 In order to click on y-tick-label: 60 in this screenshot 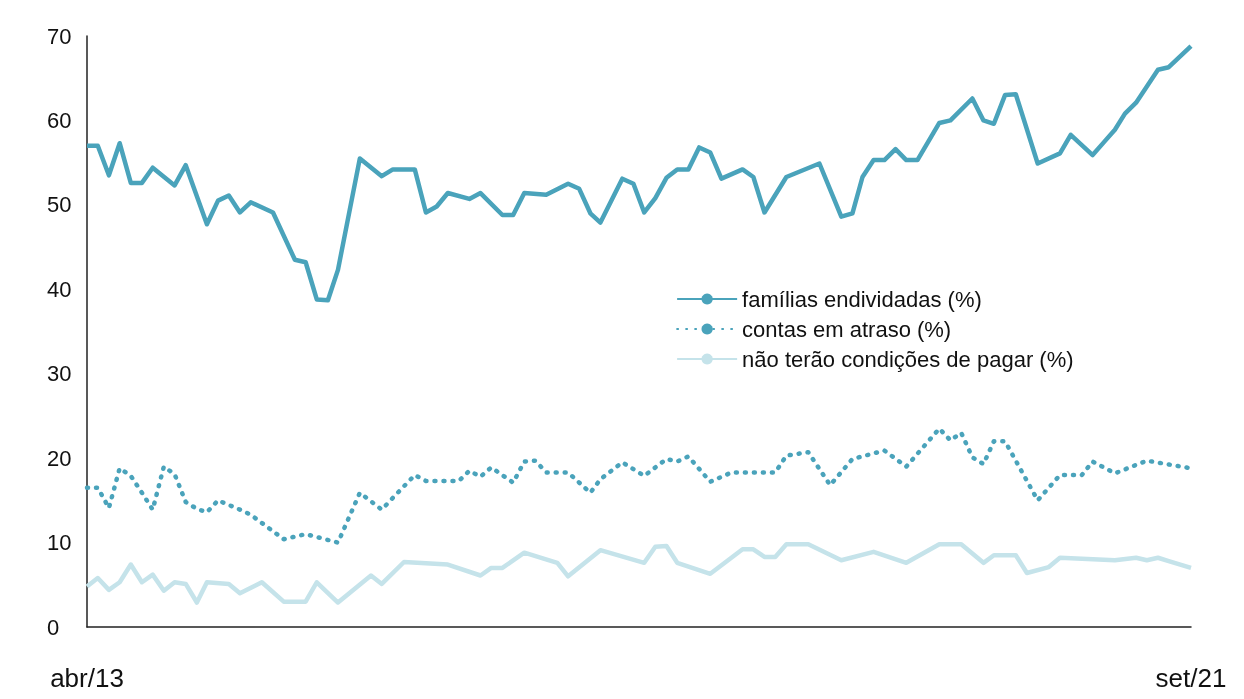, I will do `click(59, 120)`.